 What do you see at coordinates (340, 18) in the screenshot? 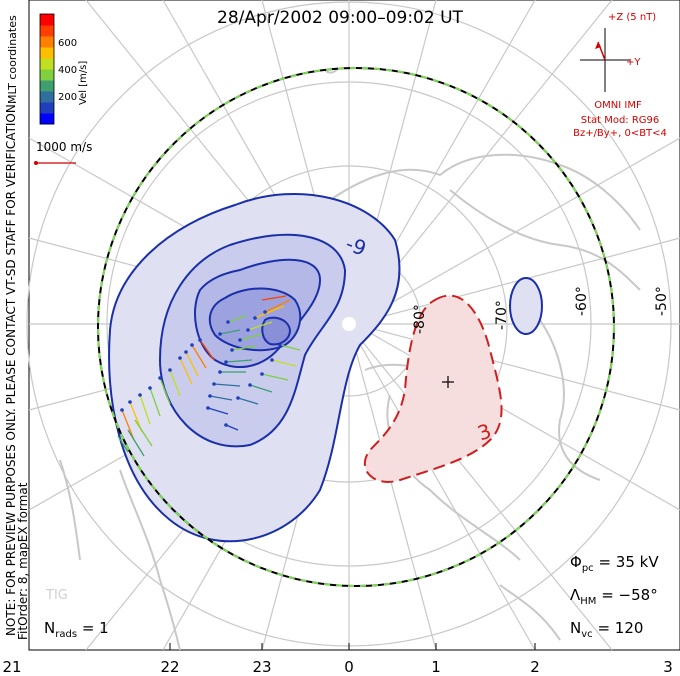
I see `map-title: 28/Apr/2002 09:00–09:02 UT` at bounding box center [340, 18].